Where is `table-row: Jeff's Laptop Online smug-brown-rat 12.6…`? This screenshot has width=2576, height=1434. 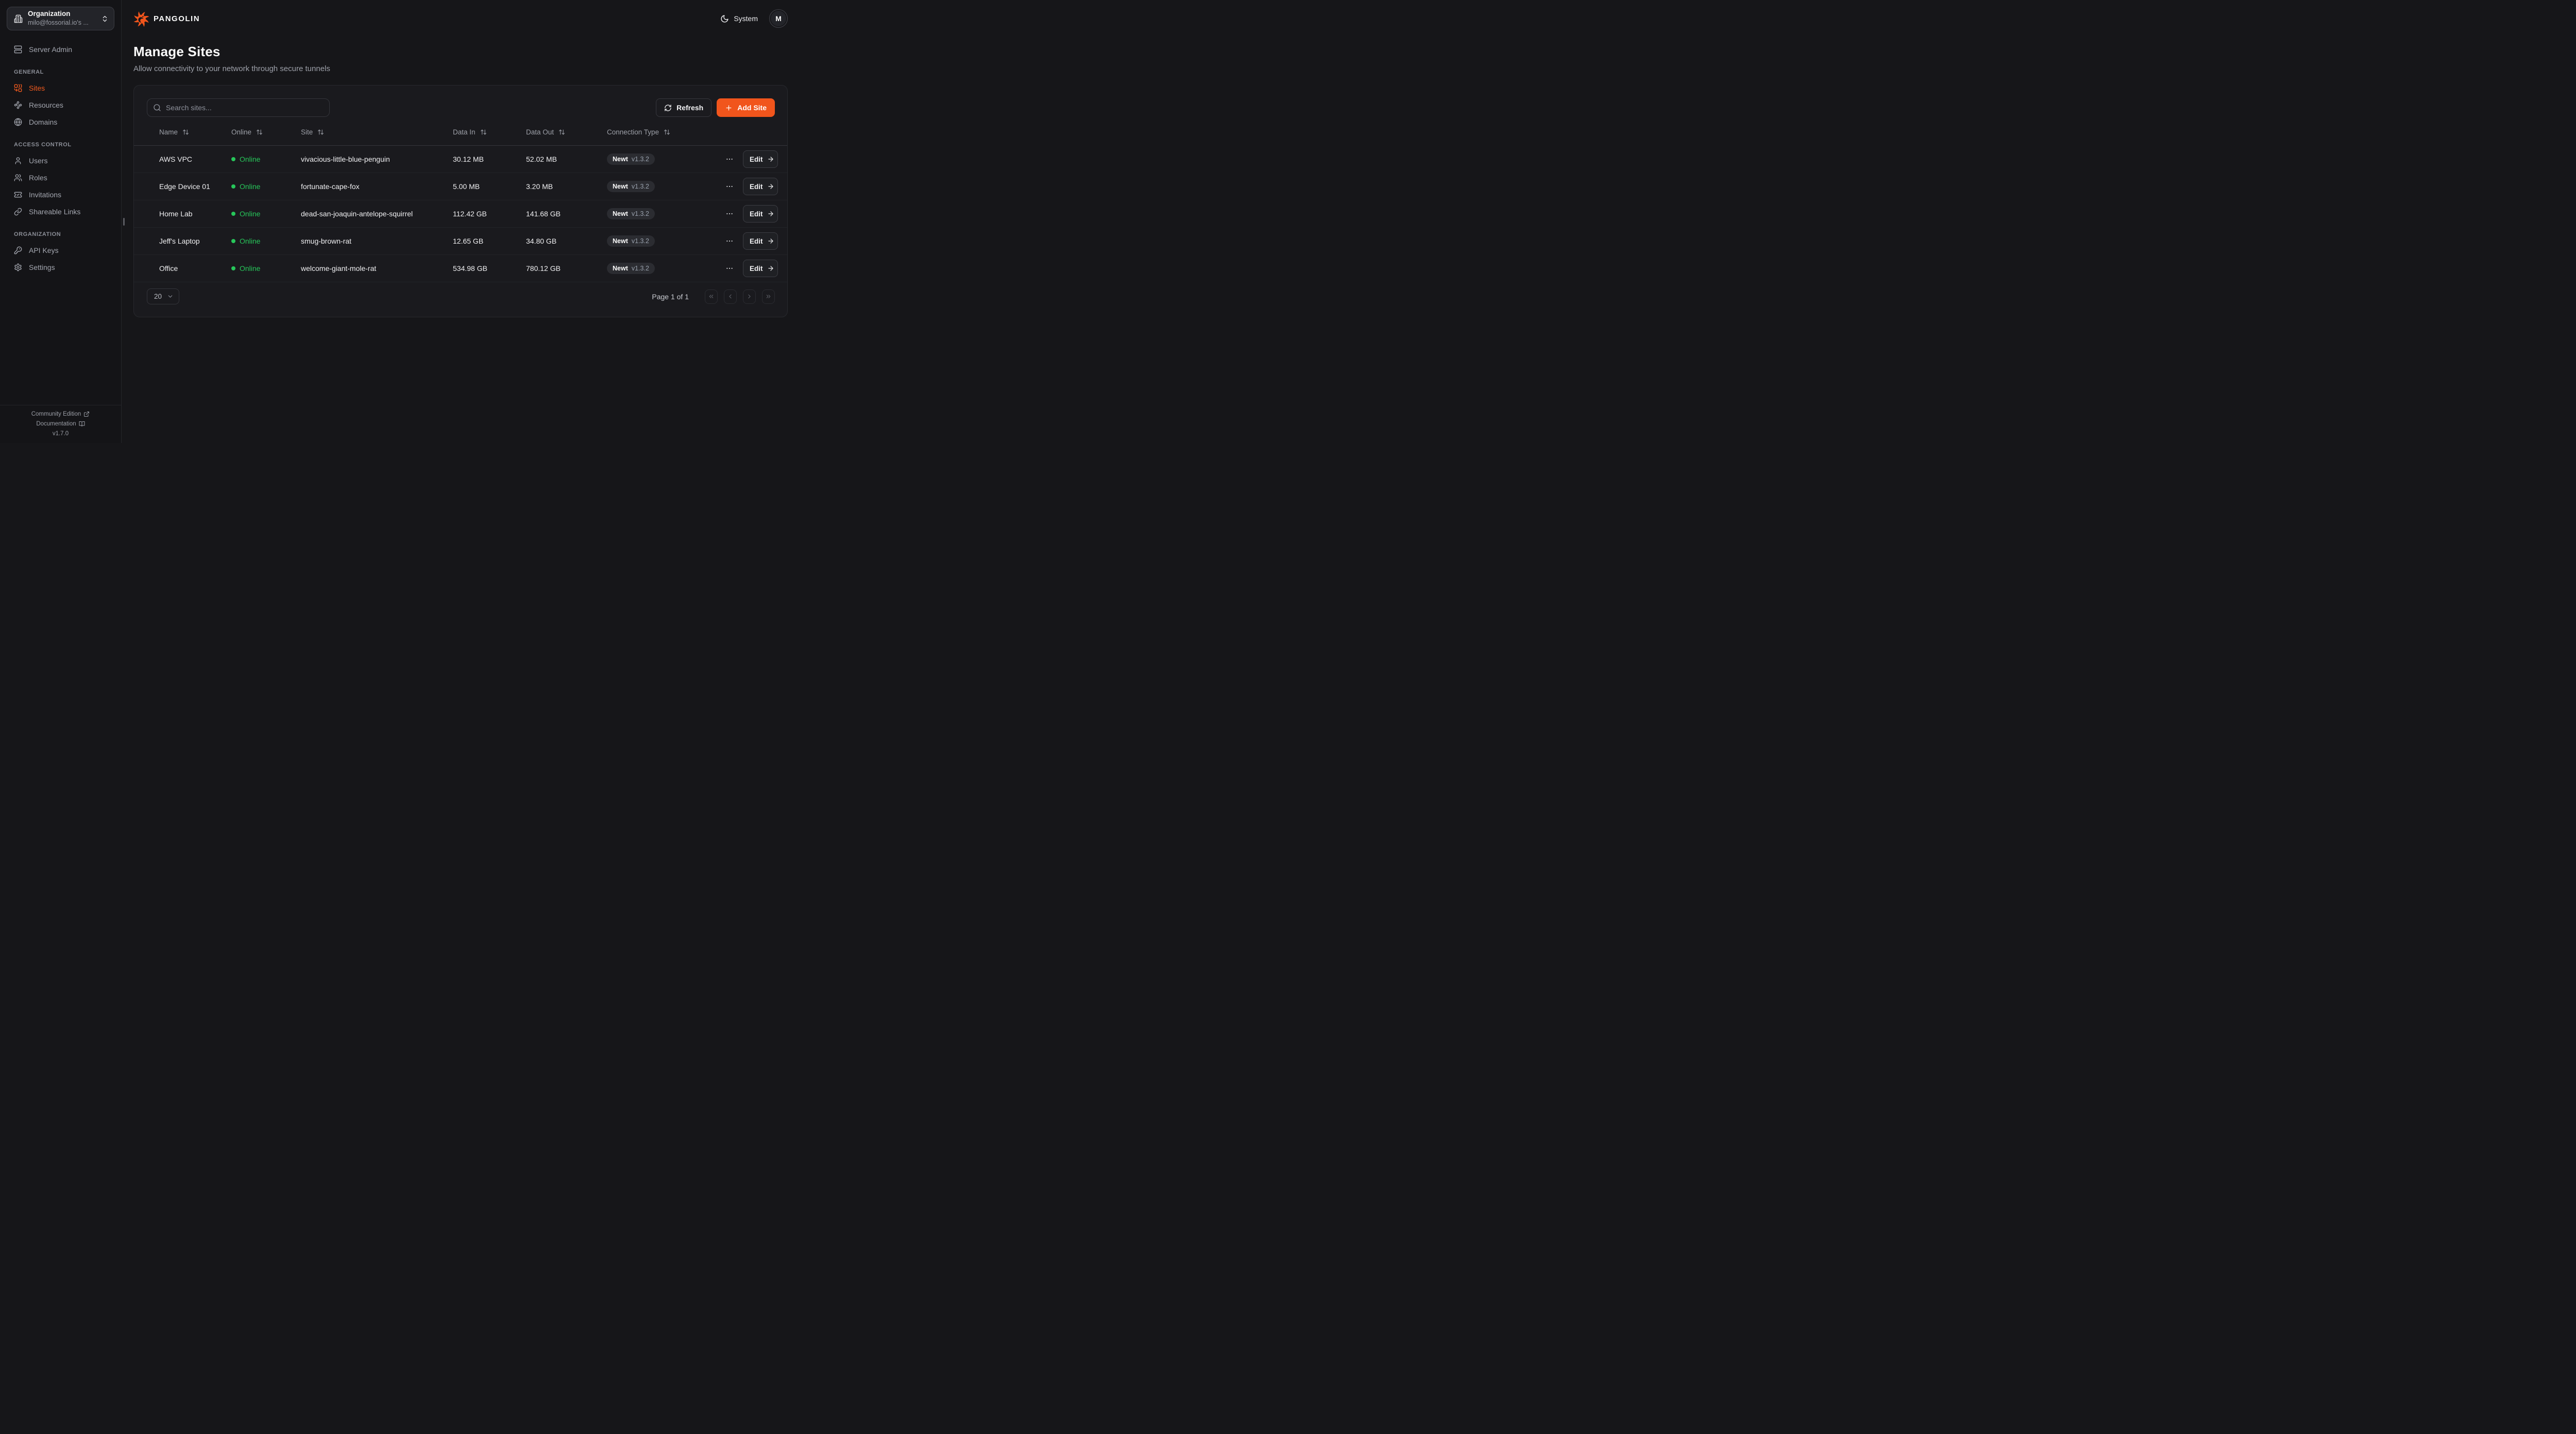 table-row: Jeff's Laptop Online smug-brown-rat 12.6… is located at coordinates (460, 241).